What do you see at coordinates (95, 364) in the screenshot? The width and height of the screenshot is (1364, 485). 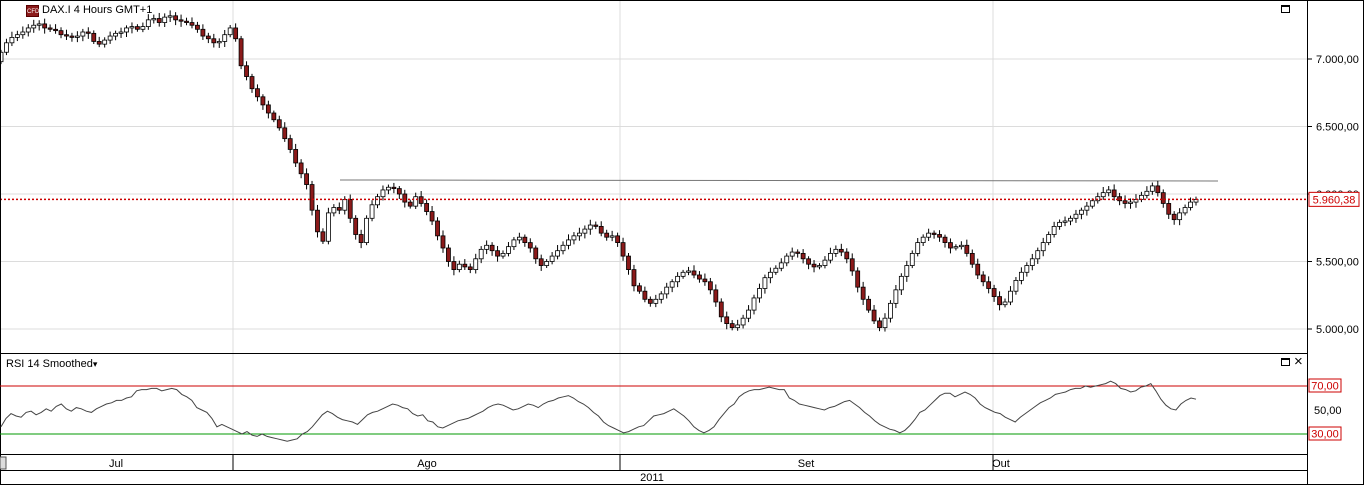 I see `chevron-down-icon: ▾` at bounding box center [95, 364].